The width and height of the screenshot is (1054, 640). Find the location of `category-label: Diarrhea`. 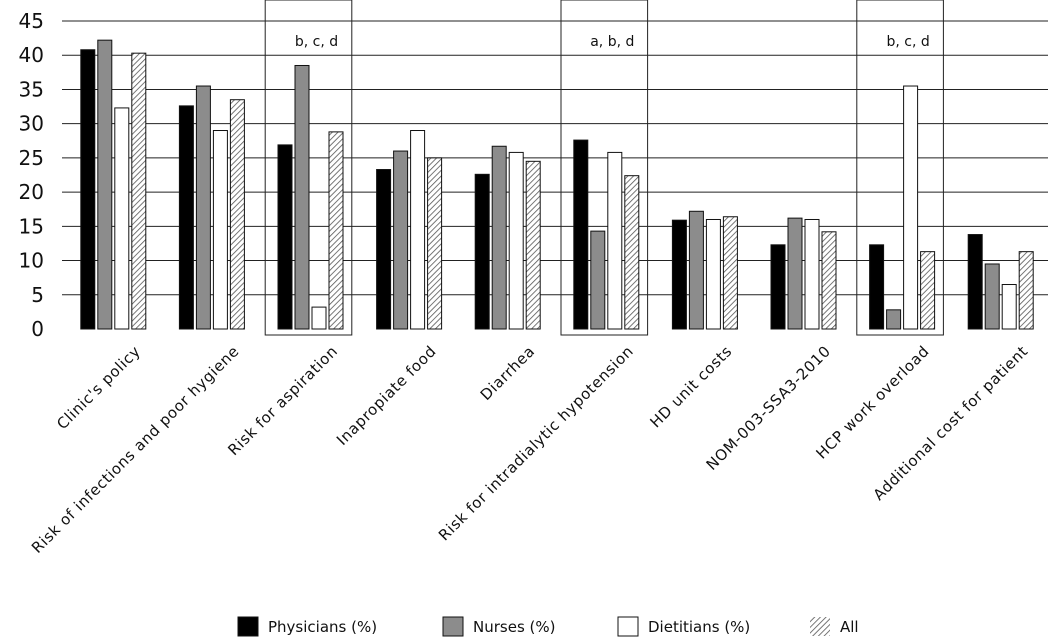

category-label: Diarrhea is located at coordinates (508, 373).